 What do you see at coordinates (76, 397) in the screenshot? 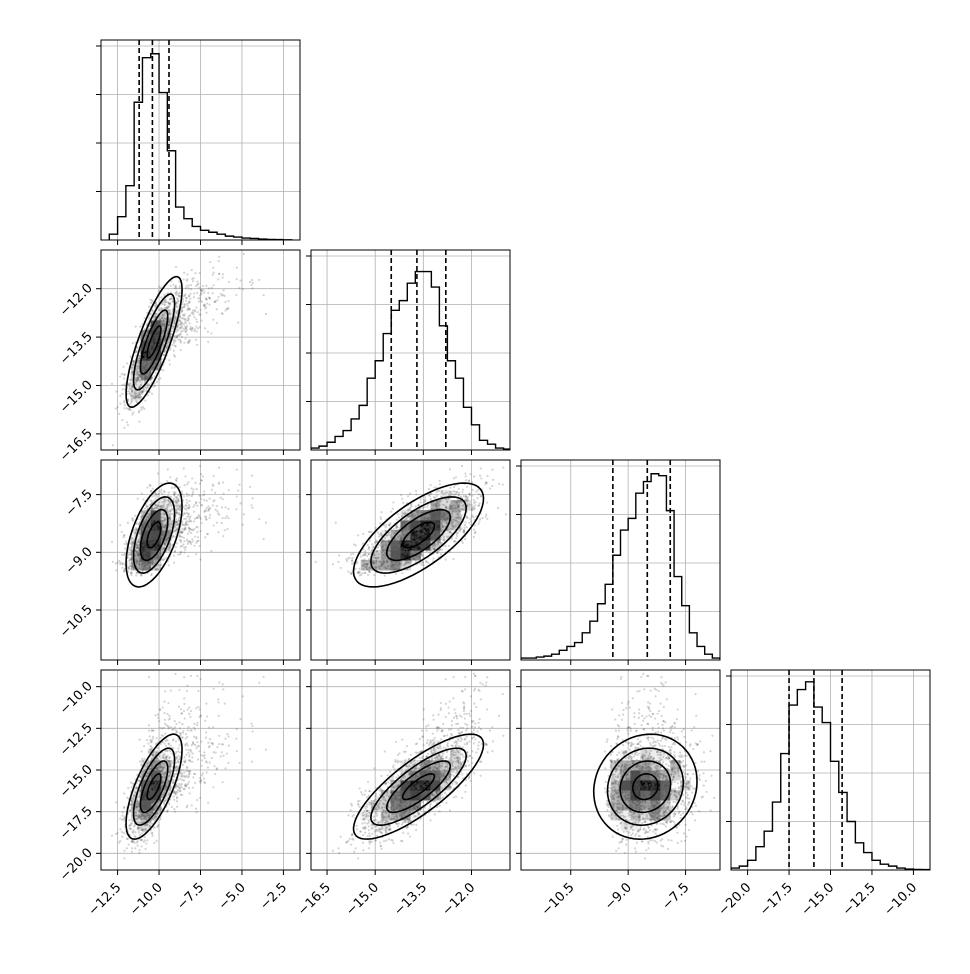
I see `y-tick-label: −15.0` at bounding box center [76, 397].